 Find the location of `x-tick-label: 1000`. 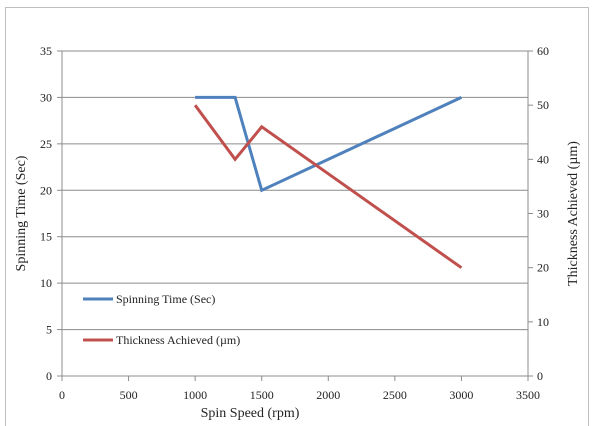

x-tick-label: 1000 is located at coordinates (195, 395).